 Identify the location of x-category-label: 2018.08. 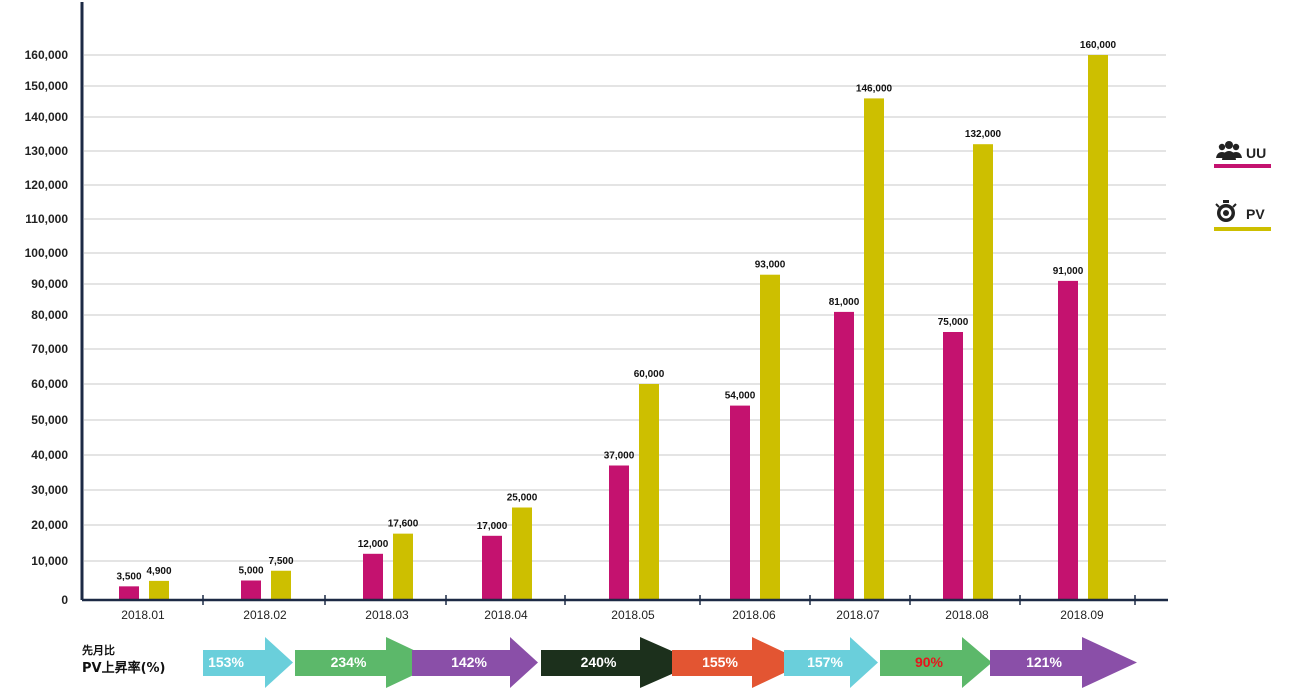
(967, 615).